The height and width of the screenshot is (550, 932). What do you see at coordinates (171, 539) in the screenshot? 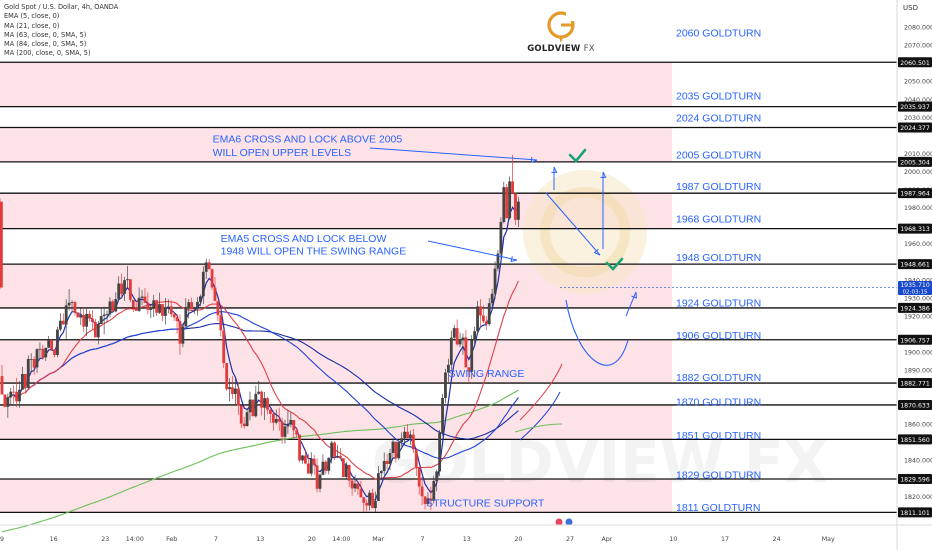
I see `x-tick-label: Feb` at bounding box center [171, 539].